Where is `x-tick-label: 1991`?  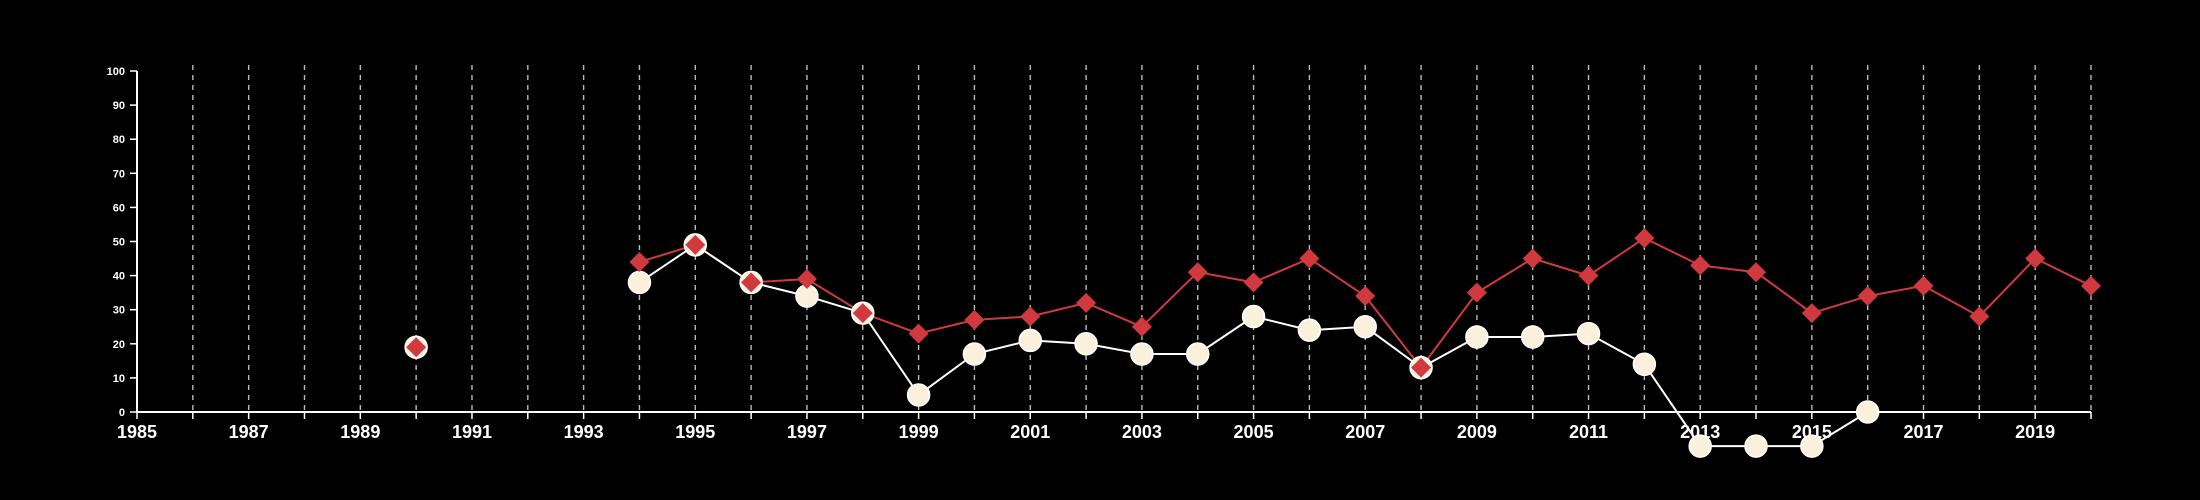 x-tick-label: 1991 is located at coordinates (472, 432).